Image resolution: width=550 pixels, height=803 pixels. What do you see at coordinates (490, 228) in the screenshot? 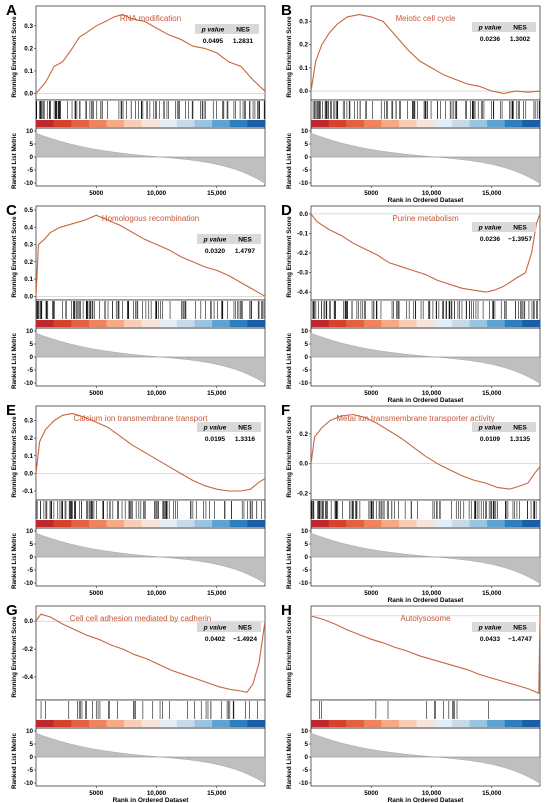
I see `p-value-header: p value` at bounding box center [490, 228].